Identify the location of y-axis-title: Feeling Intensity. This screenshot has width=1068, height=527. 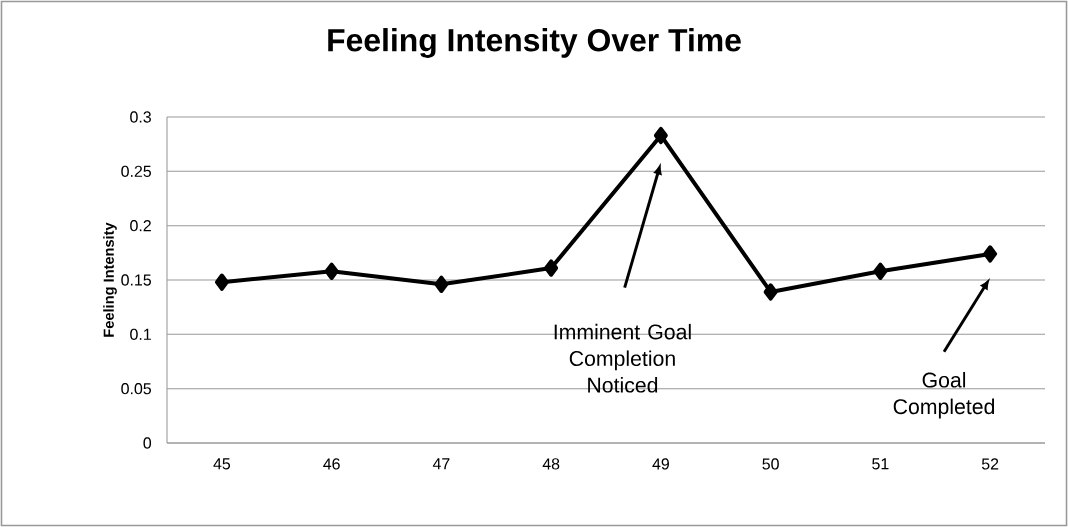
(110, 279).